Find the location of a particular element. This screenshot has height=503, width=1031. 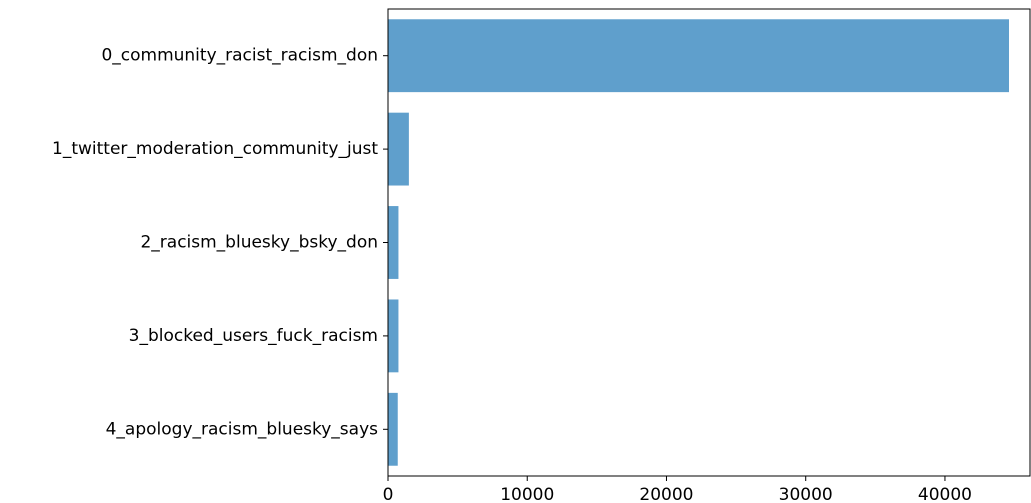

x-tick-label-0: 0 is located at coordinates (388, 494).